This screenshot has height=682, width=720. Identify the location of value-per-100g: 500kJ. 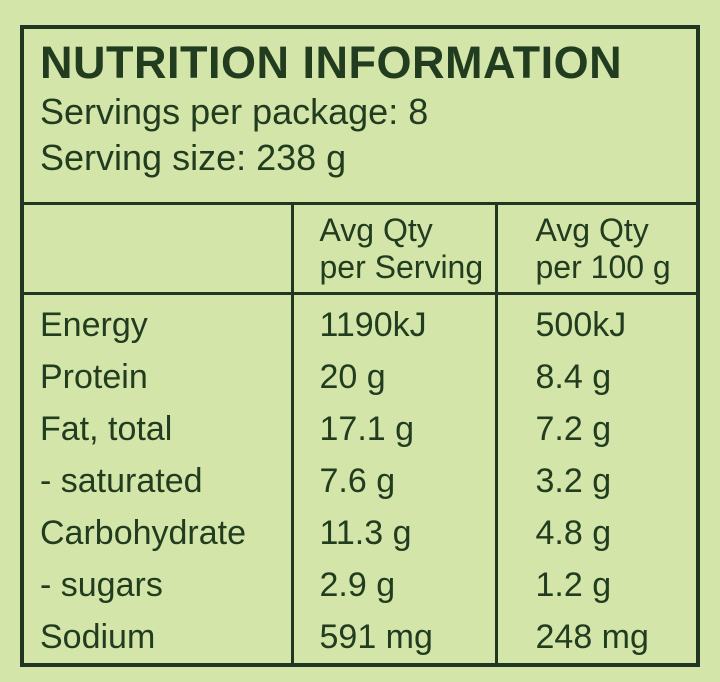
(595, 322).